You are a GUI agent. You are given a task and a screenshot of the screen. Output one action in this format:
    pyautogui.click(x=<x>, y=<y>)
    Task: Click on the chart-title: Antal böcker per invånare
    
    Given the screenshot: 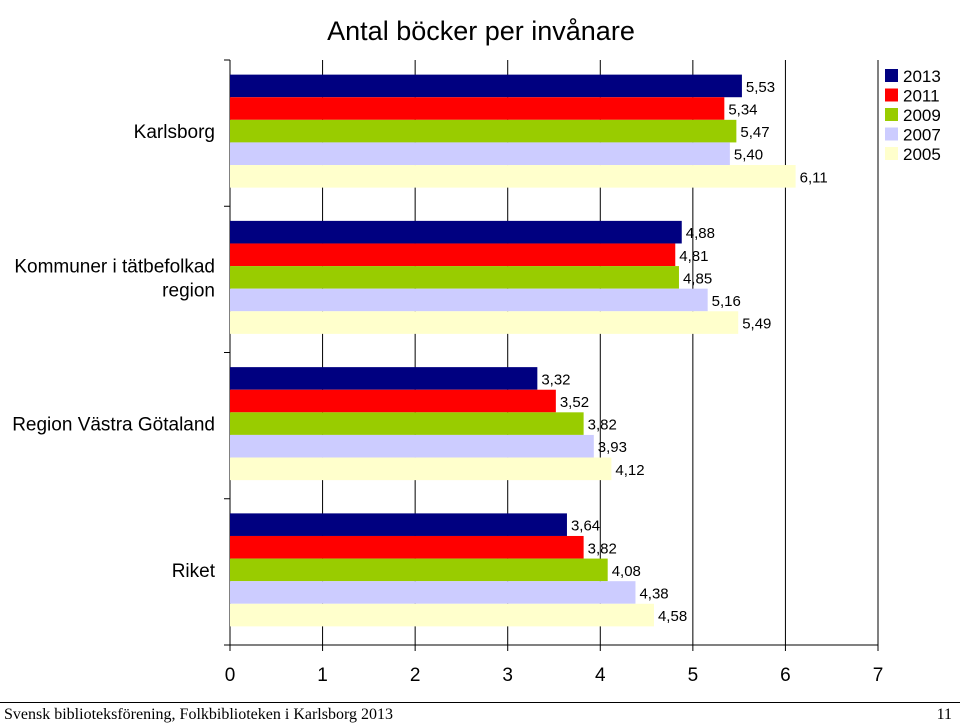 What is the action you would take?
    pyautogui.click(x=481, y=31)
    